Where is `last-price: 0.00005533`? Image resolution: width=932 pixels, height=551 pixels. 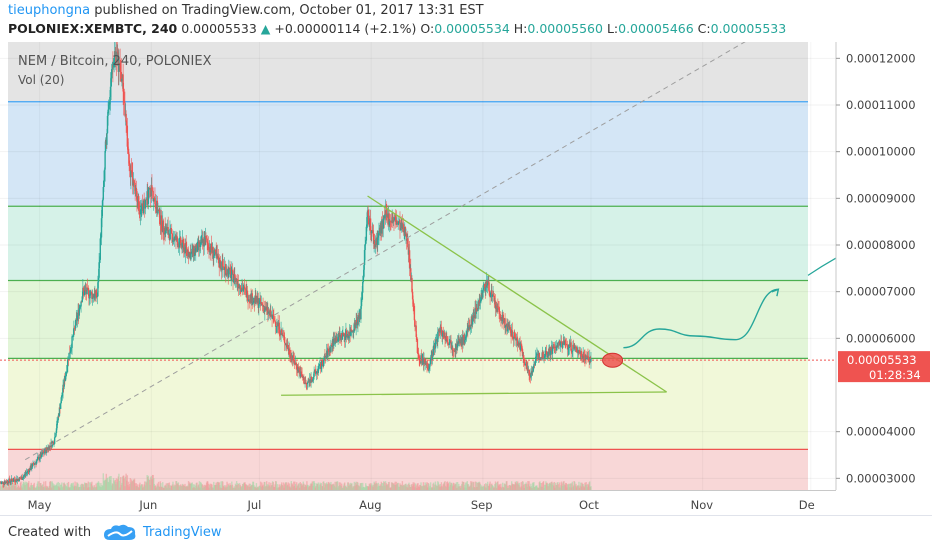 last-price: 0.00005533 is located at coordinates (219, 28).